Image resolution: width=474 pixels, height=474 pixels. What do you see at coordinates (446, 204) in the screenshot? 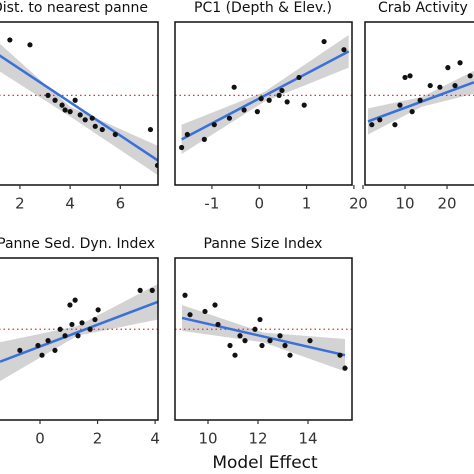
I see `x-tick-label: 20` at bounding box center [446, 204].